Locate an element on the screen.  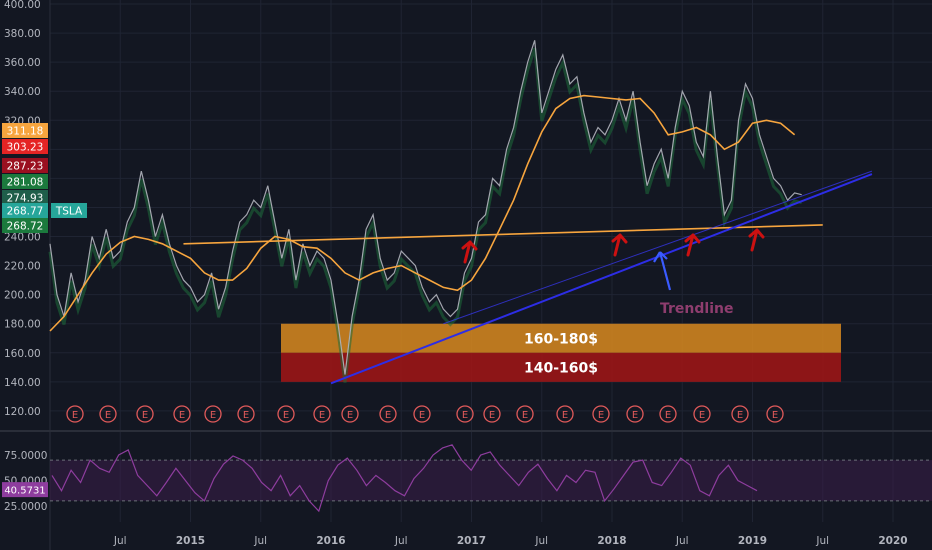
price-label-text: 311.18 is located at coordinates (25, 132).